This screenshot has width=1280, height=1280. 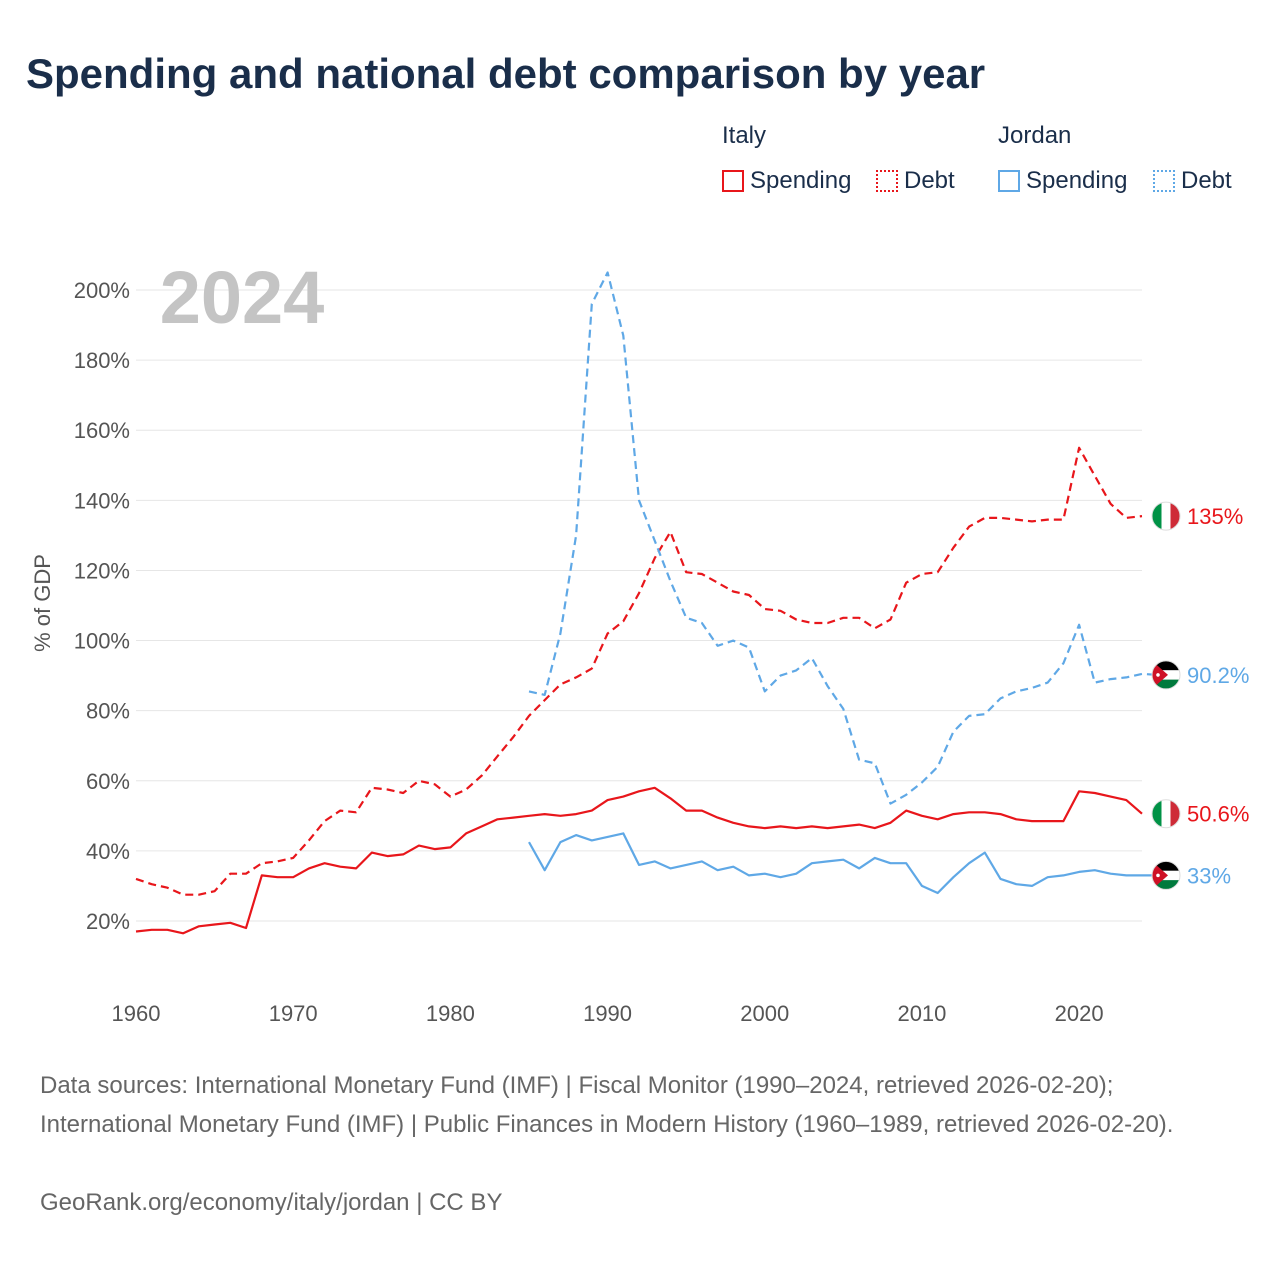 What do you see at coordinates (42, 603) in the screenshot?
I see `y-axis-label: % of GDP` at bounding box center [42, 603].